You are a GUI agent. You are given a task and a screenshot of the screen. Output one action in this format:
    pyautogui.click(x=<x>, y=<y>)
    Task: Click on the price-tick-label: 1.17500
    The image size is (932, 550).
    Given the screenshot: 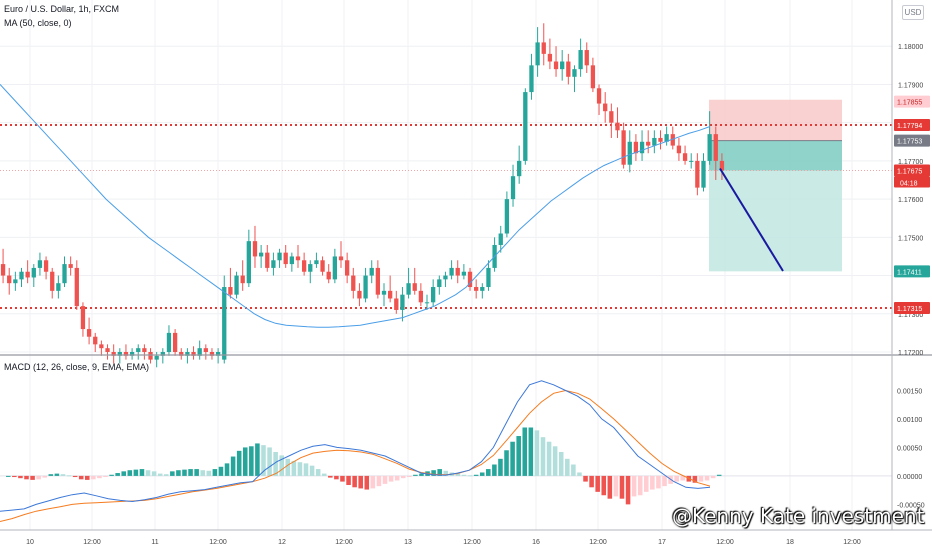 What is the action you would take?
    pyautogui.click(x=910, y=238)
    